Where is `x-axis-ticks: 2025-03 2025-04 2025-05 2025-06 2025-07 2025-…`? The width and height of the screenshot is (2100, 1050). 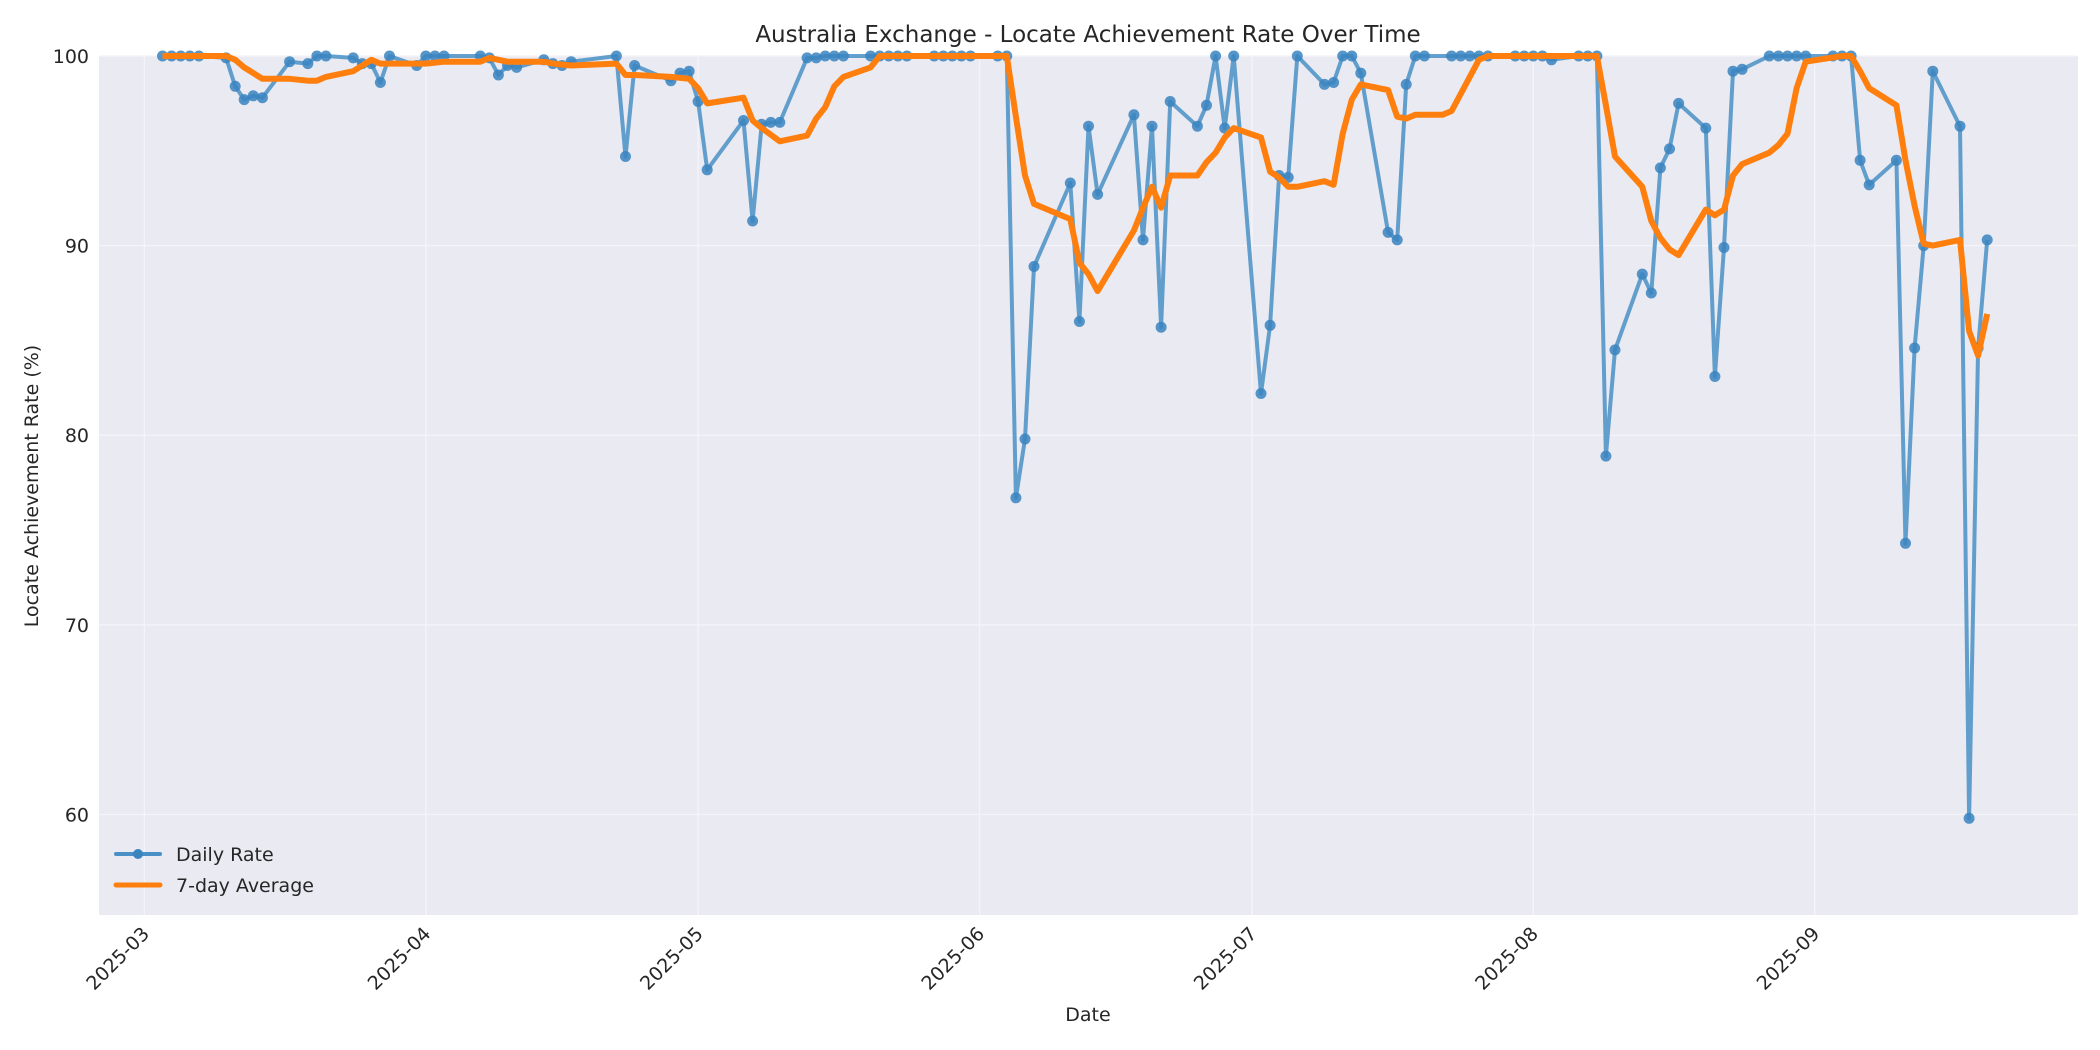
x-axis-ticks: 2025-03 2025-04 2025-05 2025-06 2025-07 2025-… is located at coordinates (953, 959).